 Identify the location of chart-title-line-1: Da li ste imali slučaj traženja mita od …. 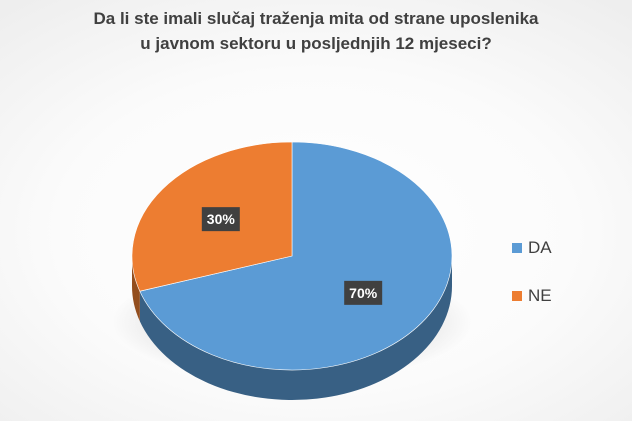
(316, 18).